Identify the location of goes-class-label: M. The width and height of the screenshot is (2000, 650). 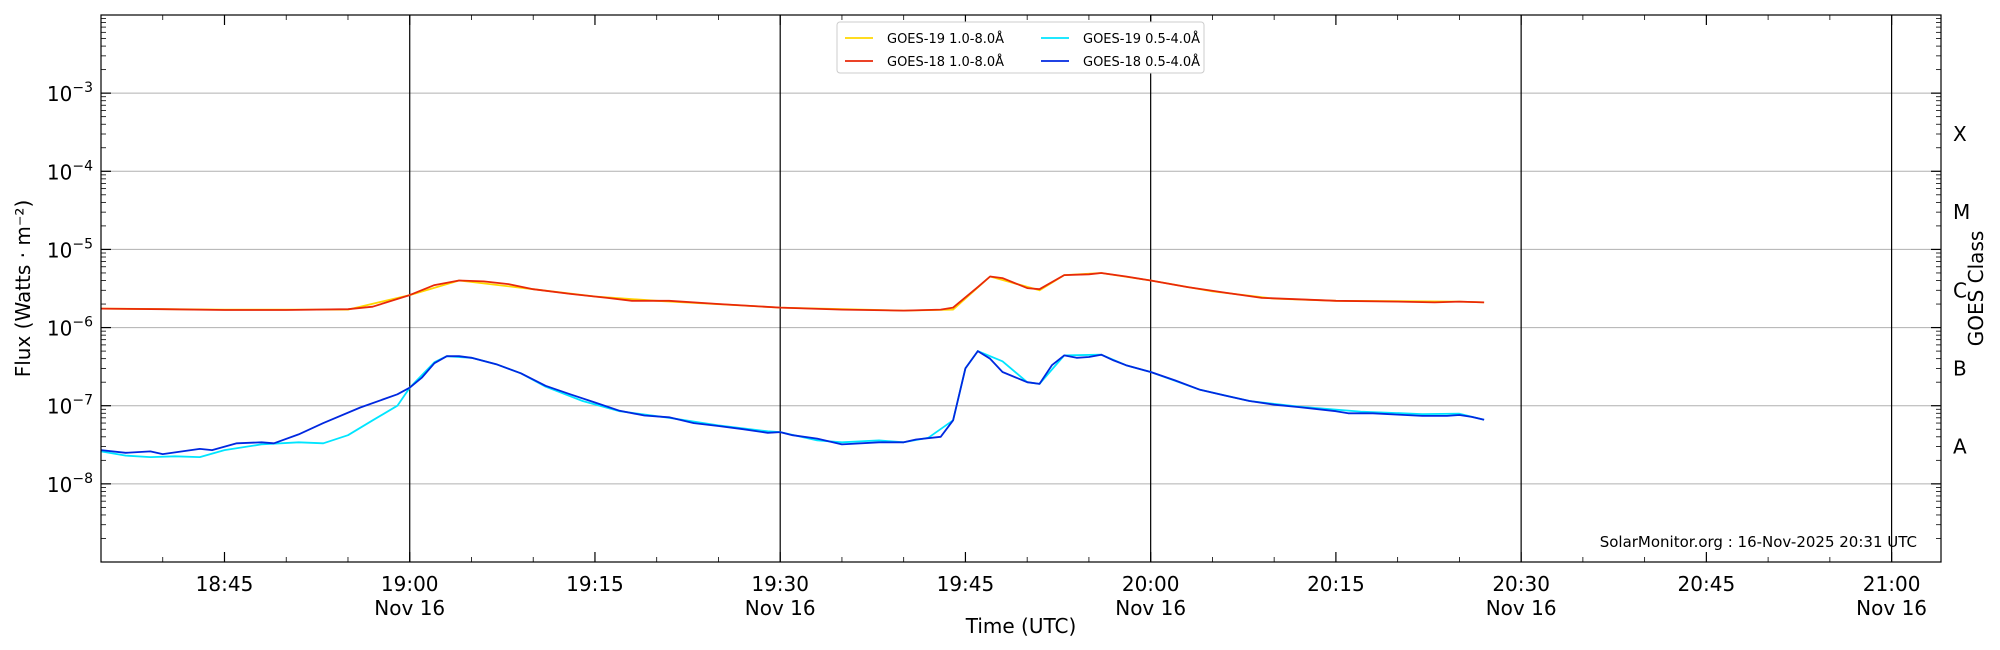
(1961, 212).